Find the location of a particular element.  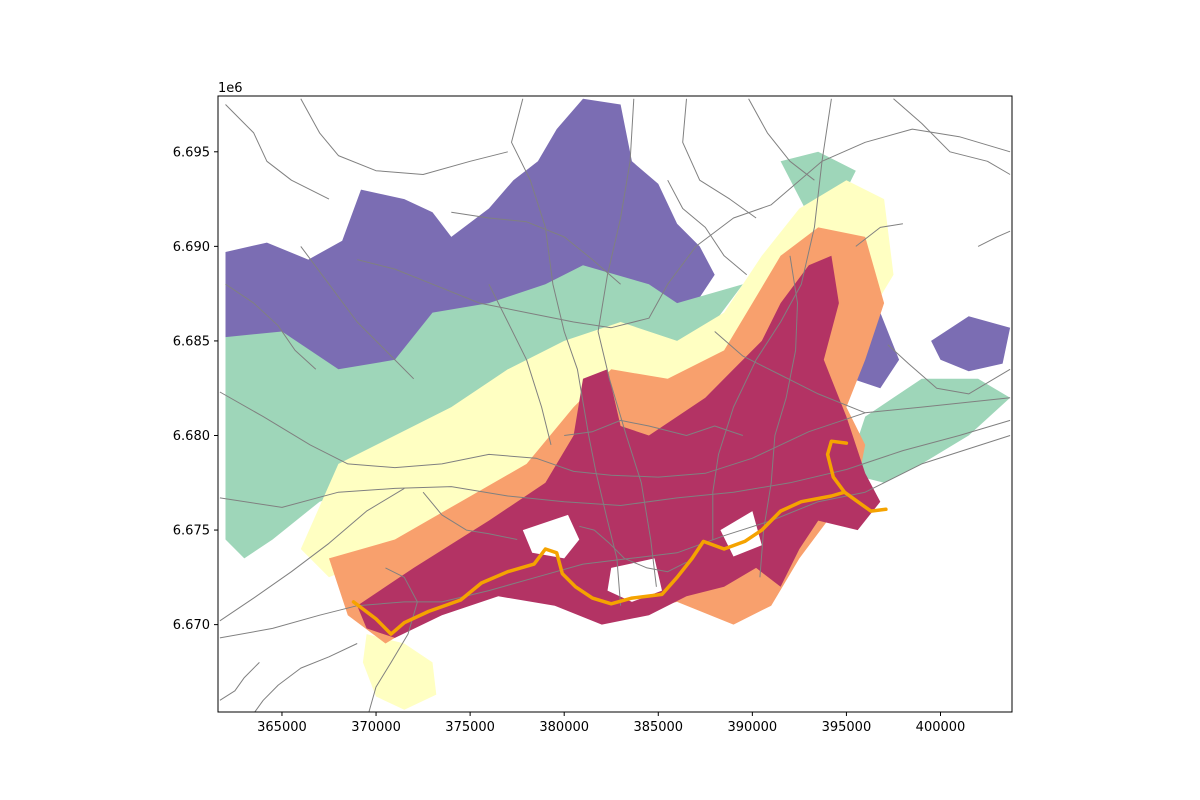

x-tick-label: 380000 is located at coordinates (564, 727).